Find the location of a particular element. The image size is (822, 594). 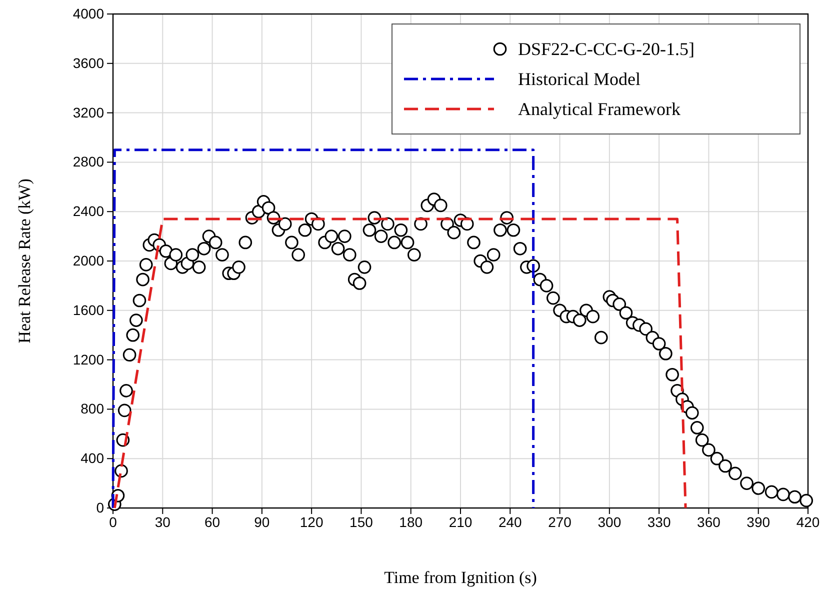

y-axis-title: Heat Release Rate (kW) is located at coordinates (24, 261).